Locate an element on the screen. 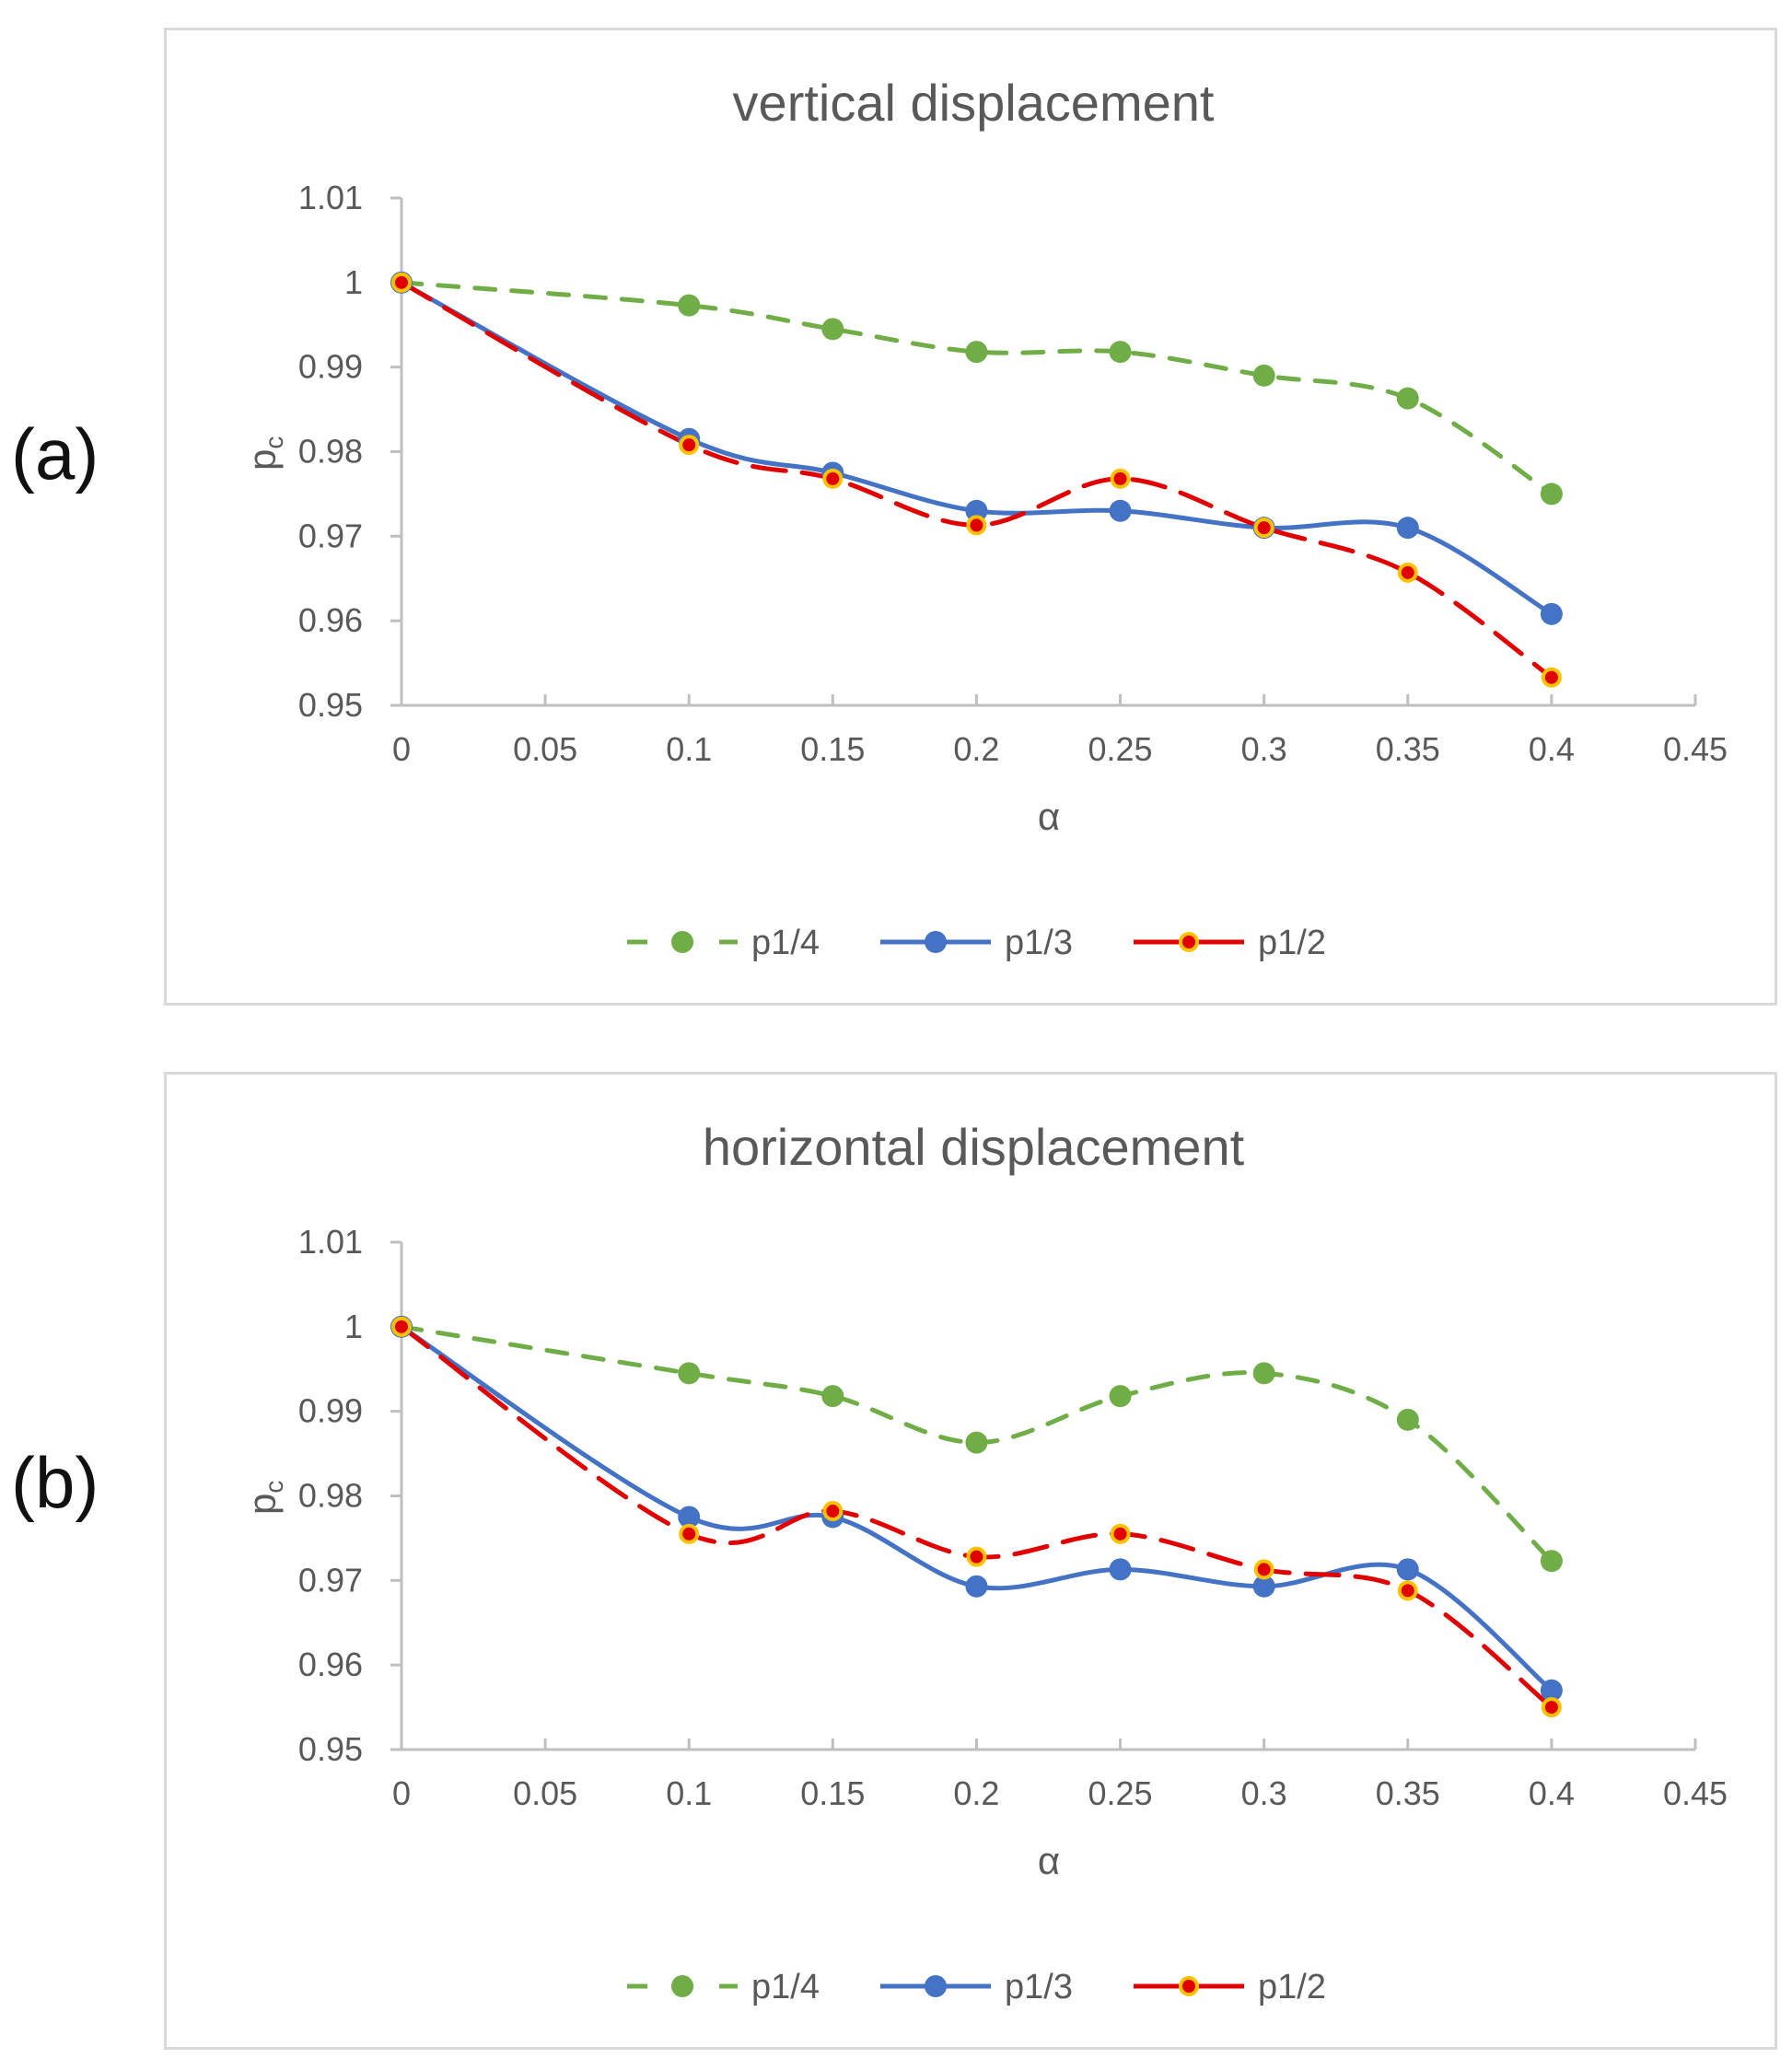 This screenshot has width=1792, height=2070. series-line-p12 is located at coordinates (976, 1517).